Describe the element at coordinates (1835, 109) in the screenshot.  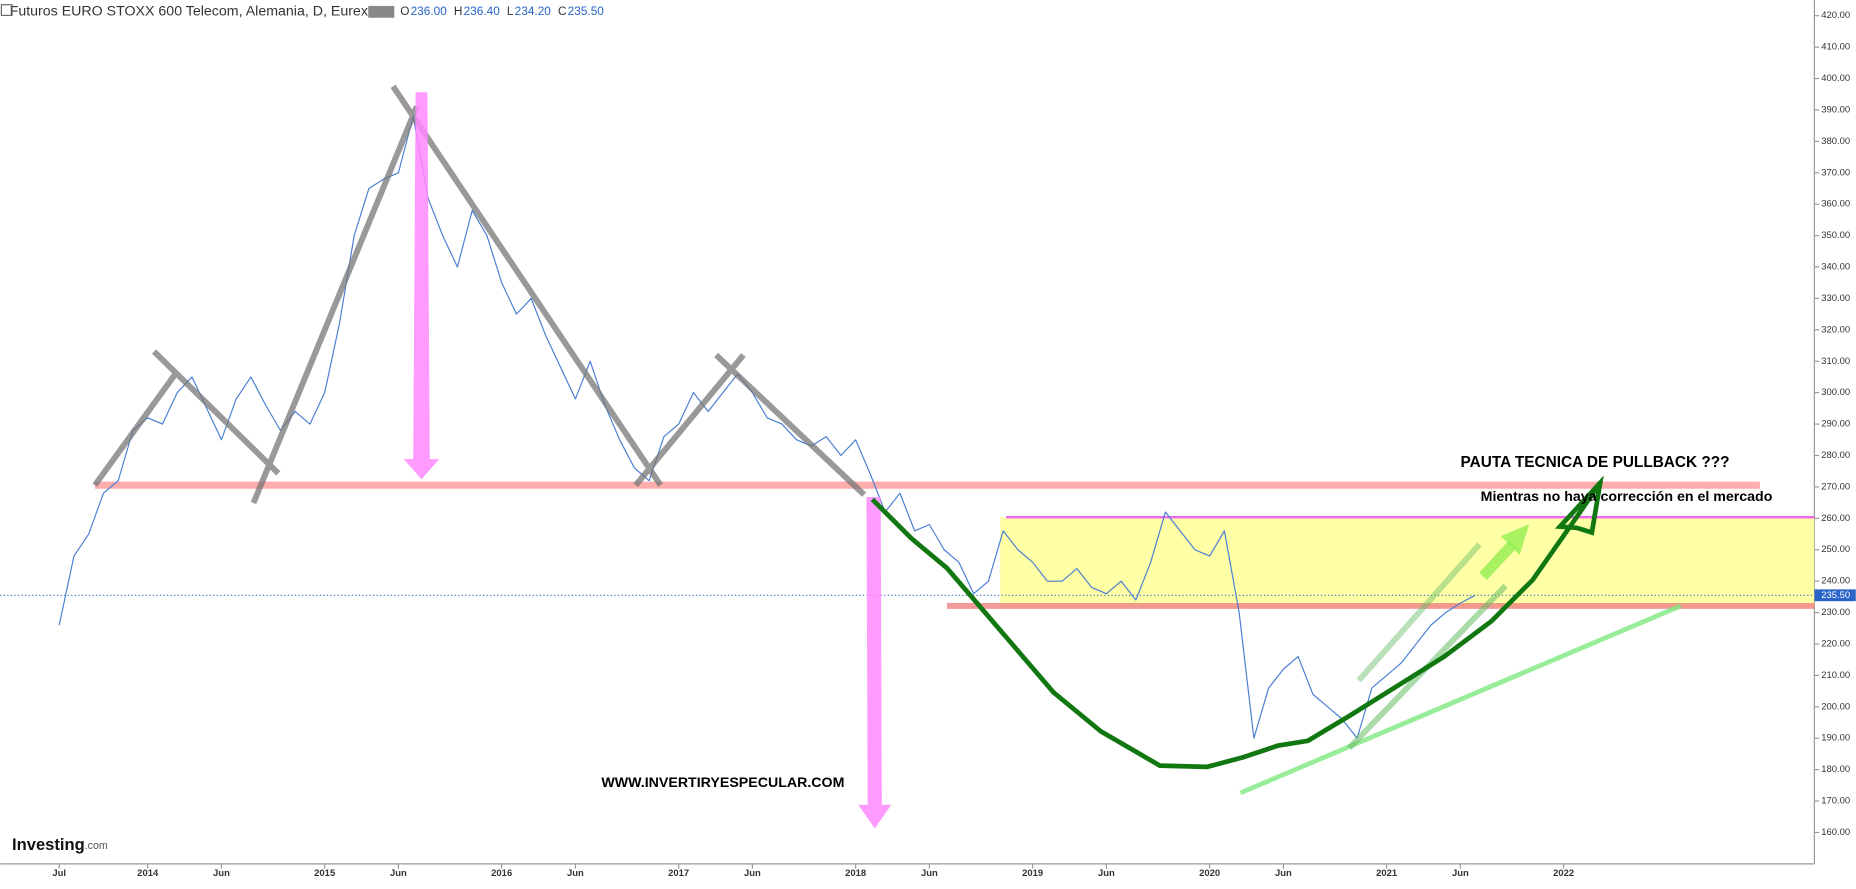
I see `y-tick-label: 390.00` at that location.